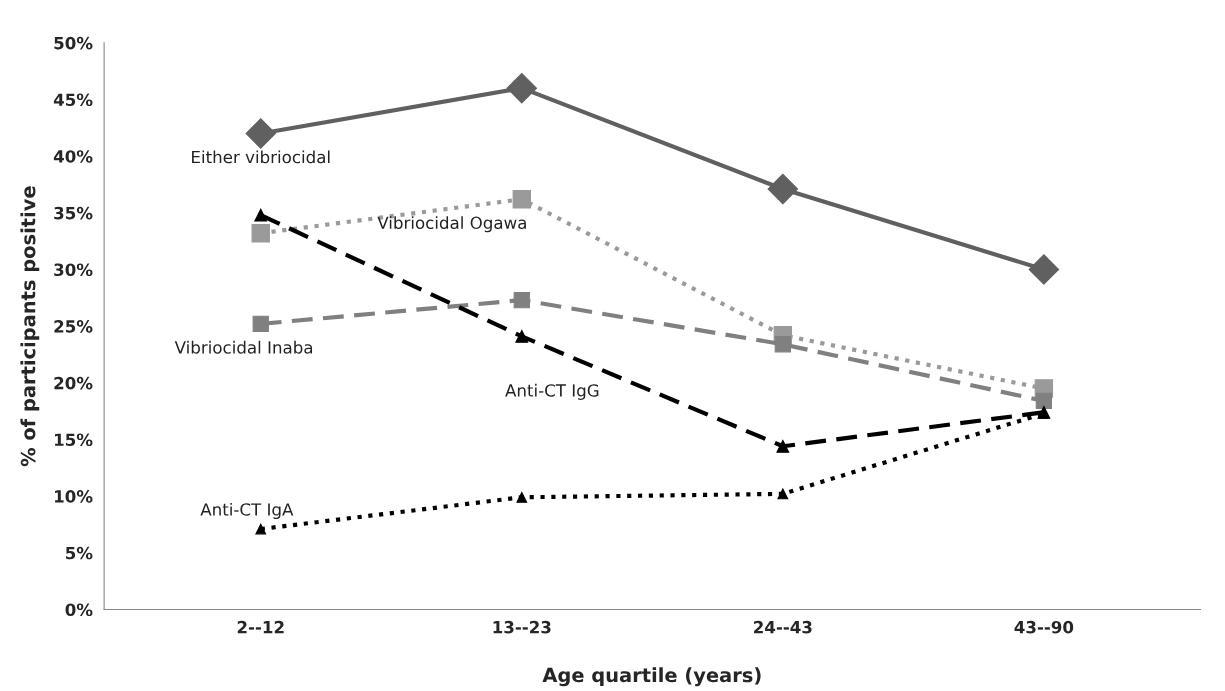  Describe the element at coordinates (247, 511) in the screenshot. I see `series-label: Anti-CT IgA` at that location.